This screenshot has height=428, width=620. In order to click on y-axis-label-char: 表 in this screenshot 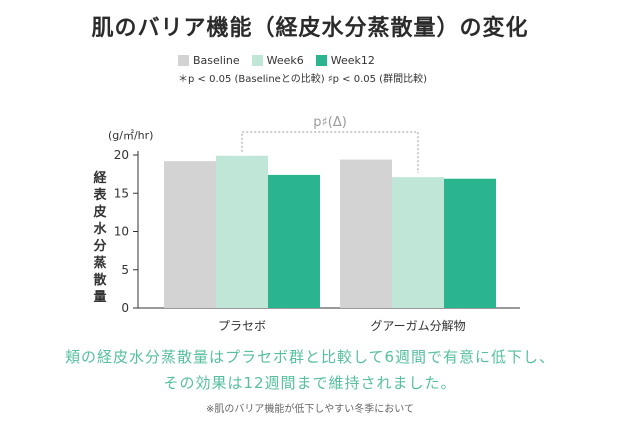, I will do `click(99, 195)`.